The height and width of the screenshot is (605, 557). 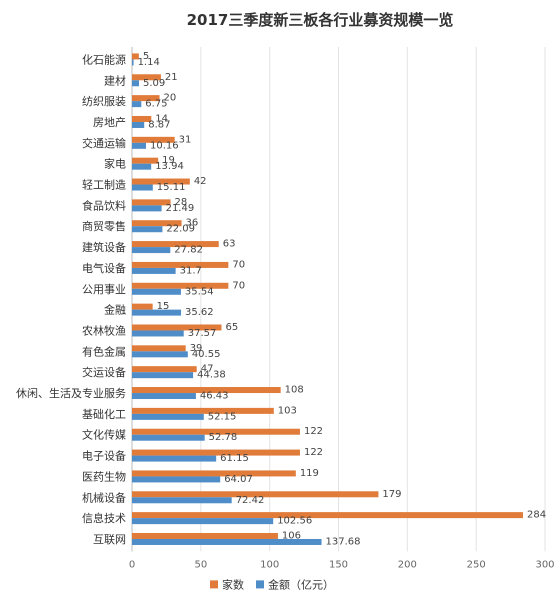 What do you see at coordinates (104, 226) in the screenshot?
I see `category-label: 商贸零售` at bounding box center [104, 226].